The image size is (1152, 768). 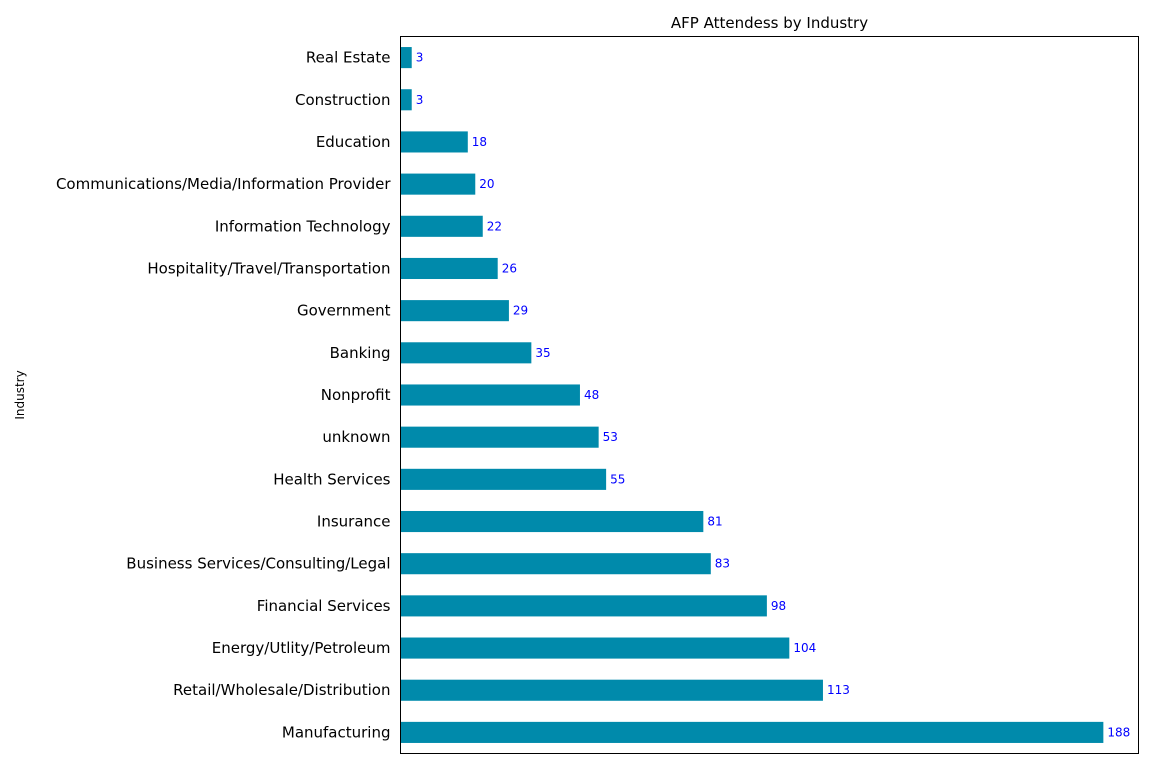 I want to click on value-label: 29, so click(x=520, y=311).